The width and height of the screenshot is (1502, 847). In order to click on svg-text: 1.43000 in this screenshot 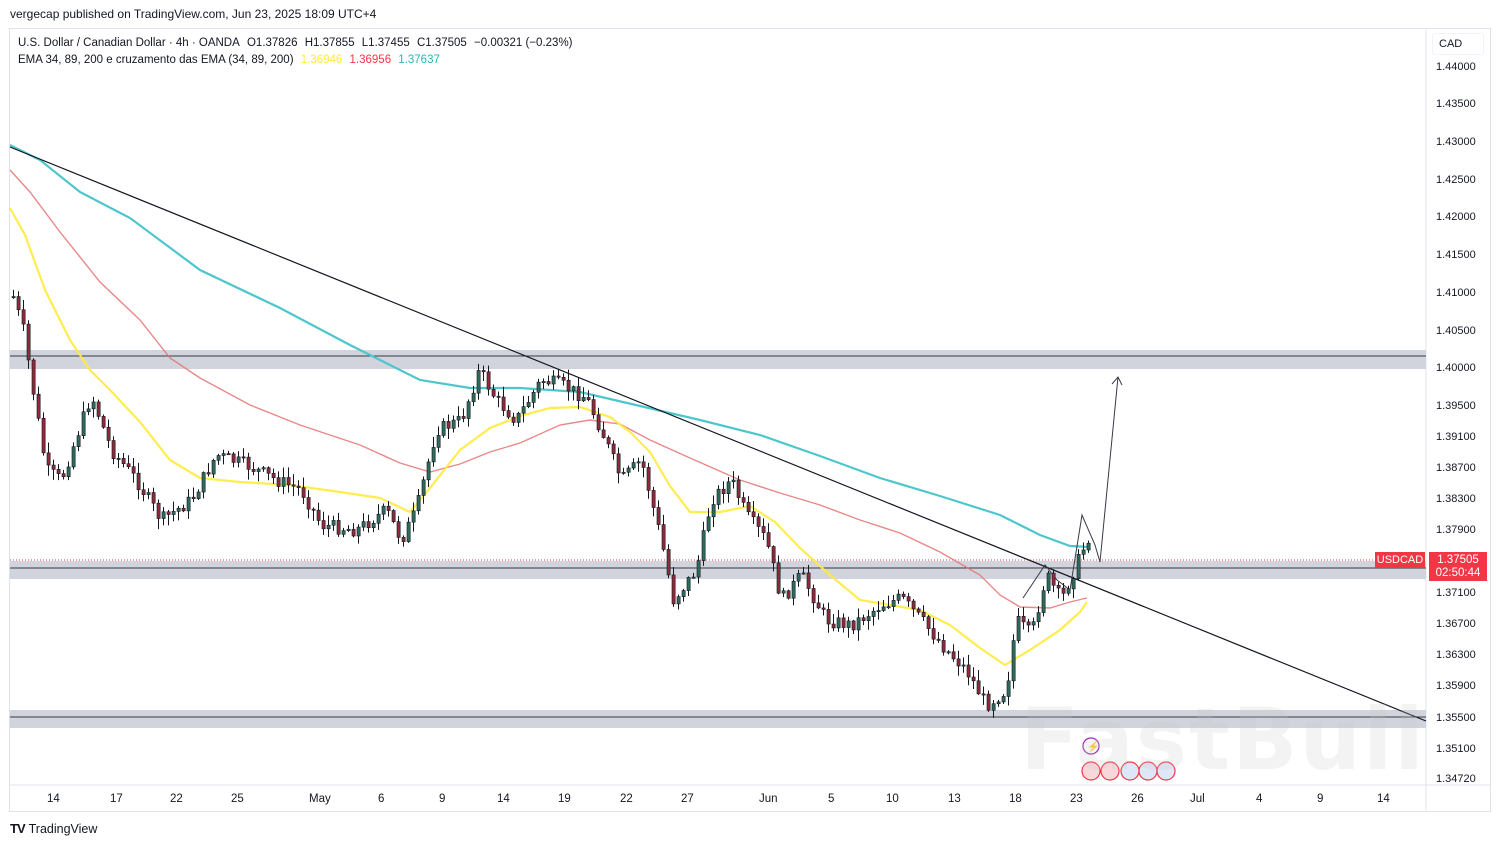, I will do `click(1456, 142)`.